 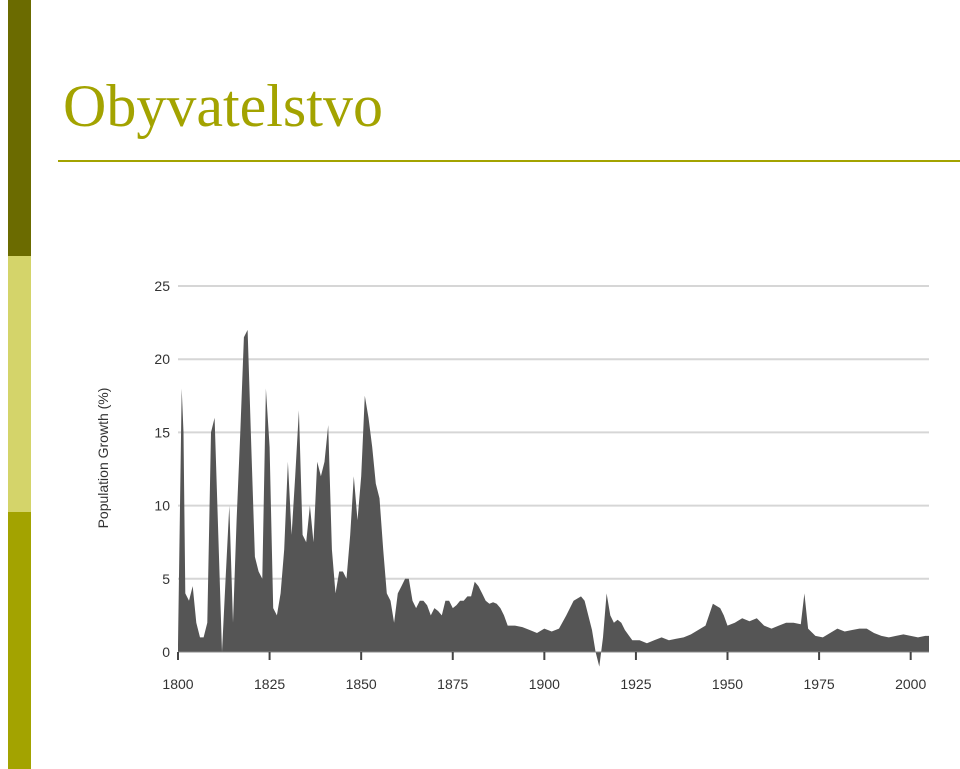 I want to click on x-tick-label: 1900, so click(x=544, y=684).